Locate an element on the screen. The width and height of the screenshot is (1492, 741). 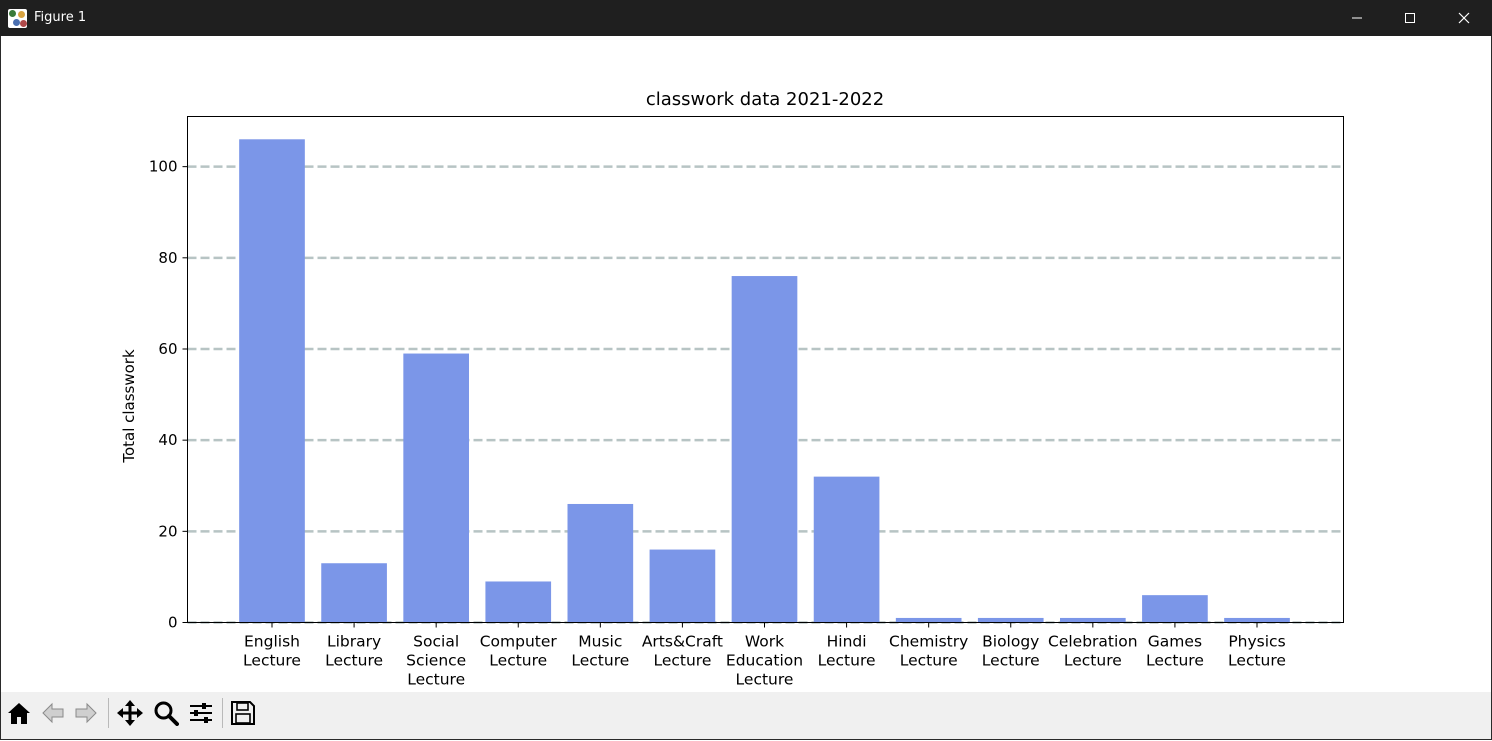
y-ticks: 0 20 40 60 80 100 is located at coordinates (168, 395).